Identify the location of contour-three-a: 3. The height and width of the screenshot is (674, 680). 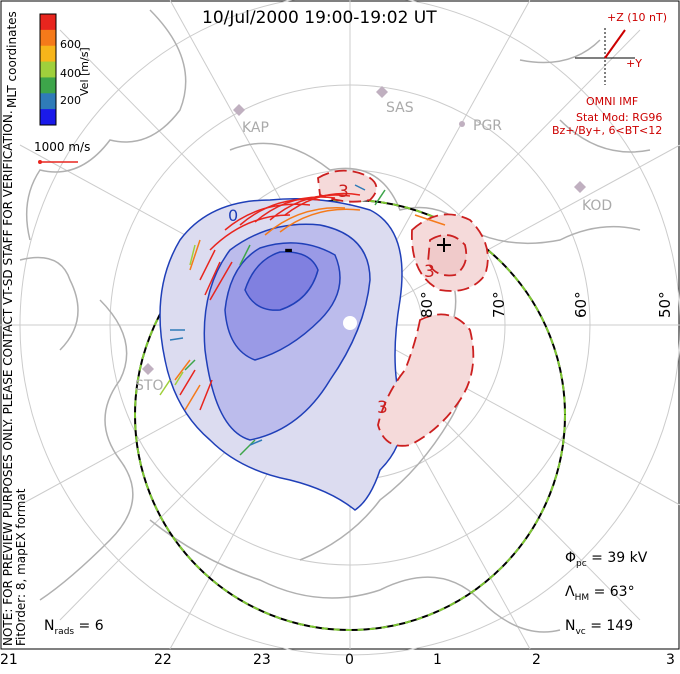
(343, 192).